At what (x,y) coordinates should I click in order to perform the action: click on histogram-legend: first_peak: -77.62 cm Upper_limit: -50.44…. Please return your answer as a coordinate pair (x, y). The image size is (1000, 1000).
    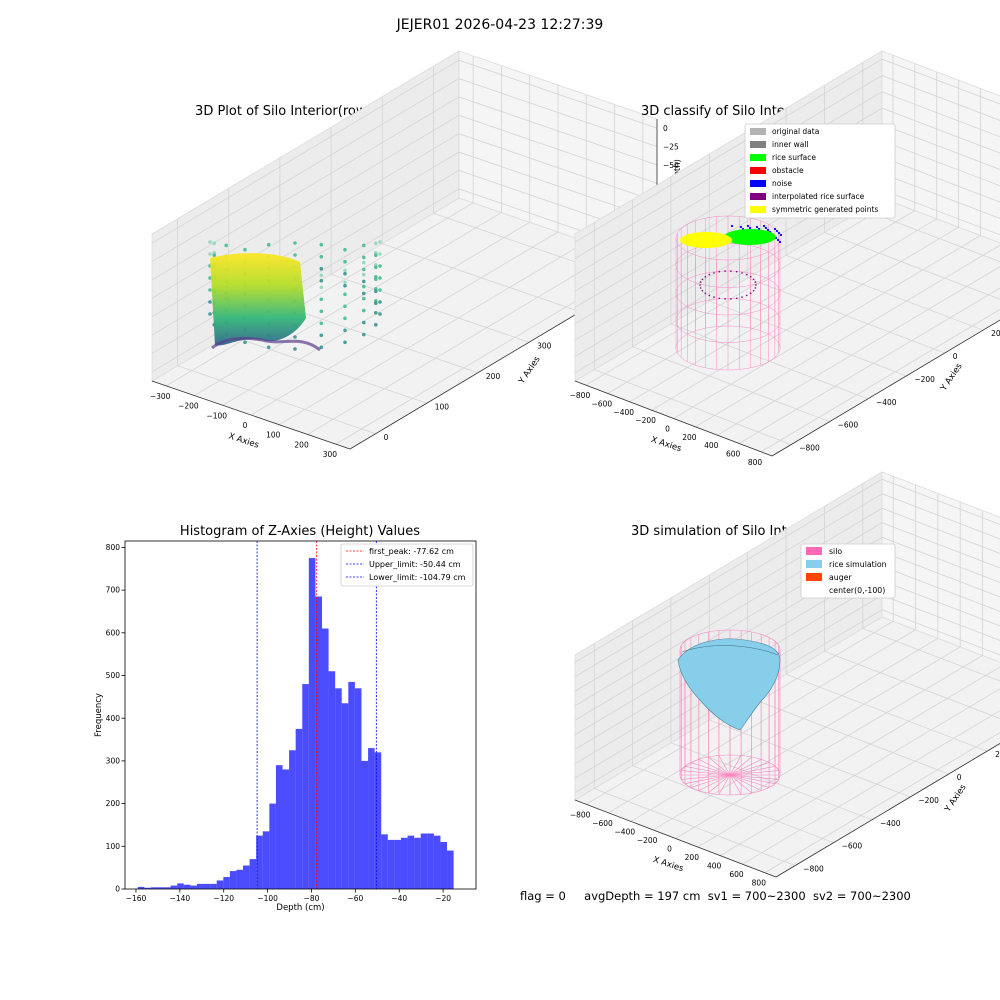
    Looking at the image, I should click on (407, 565).